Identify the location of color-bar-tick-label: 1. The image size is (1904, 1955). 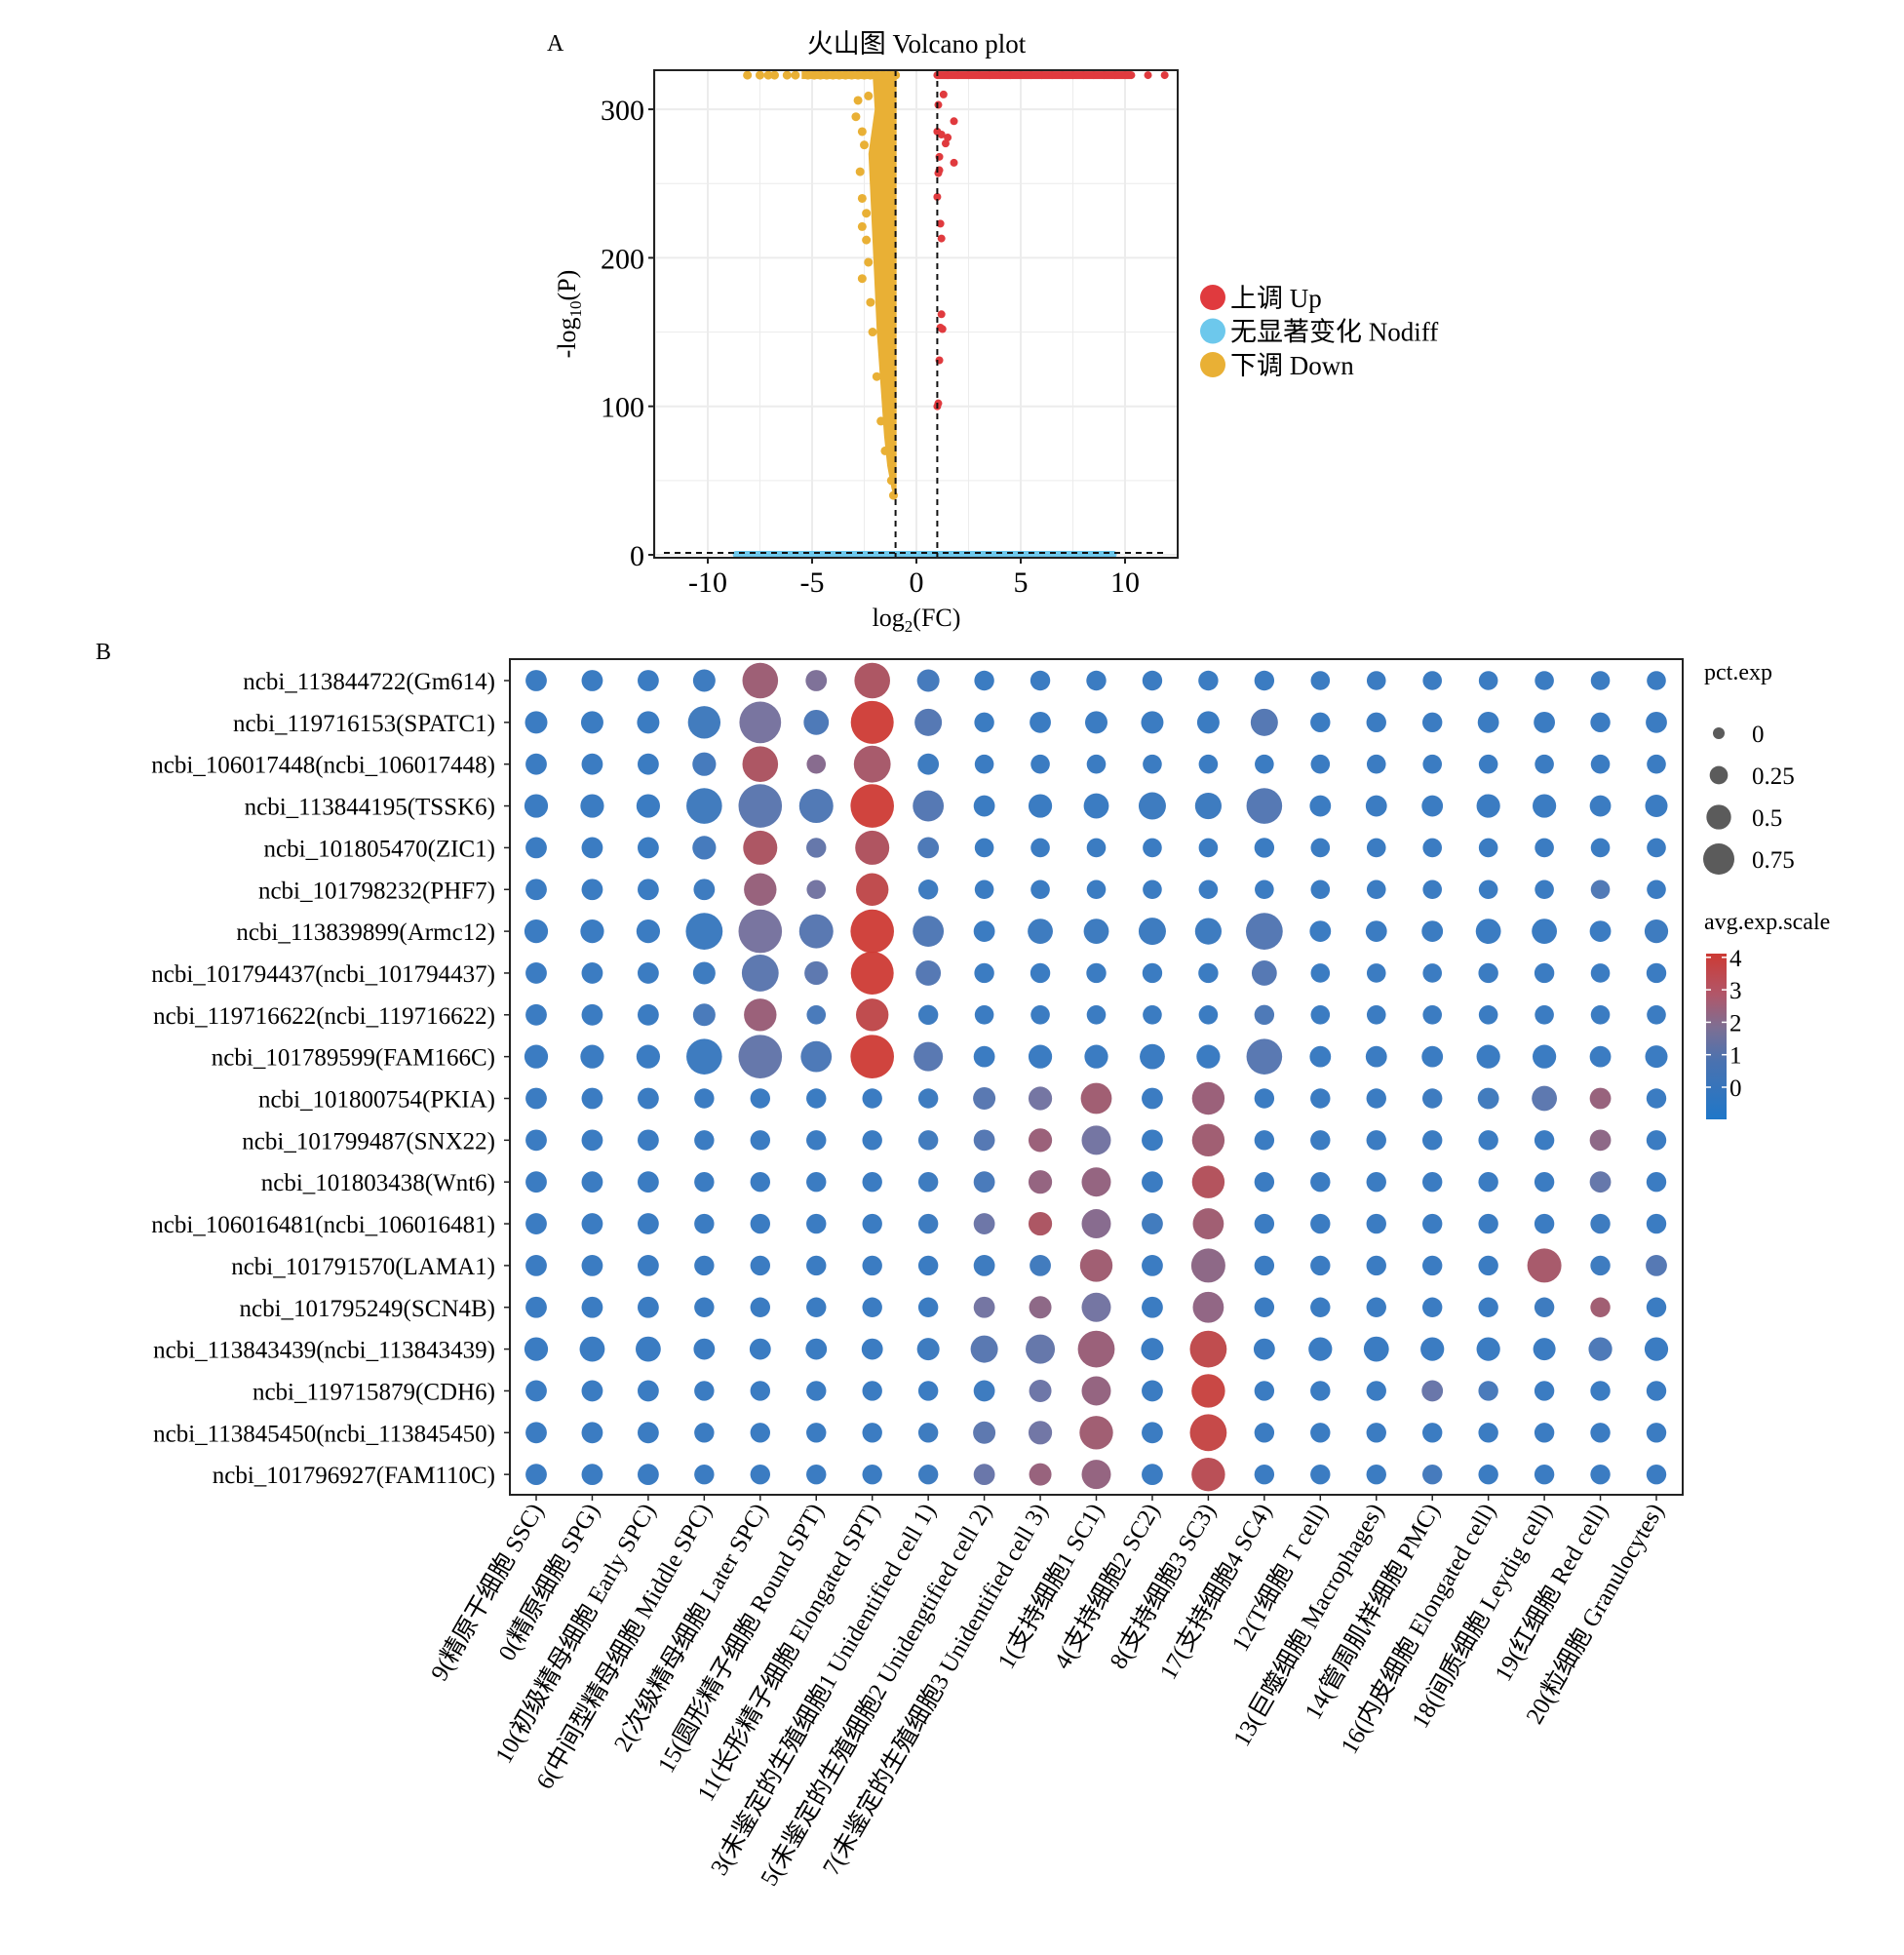
(1735, 1056).